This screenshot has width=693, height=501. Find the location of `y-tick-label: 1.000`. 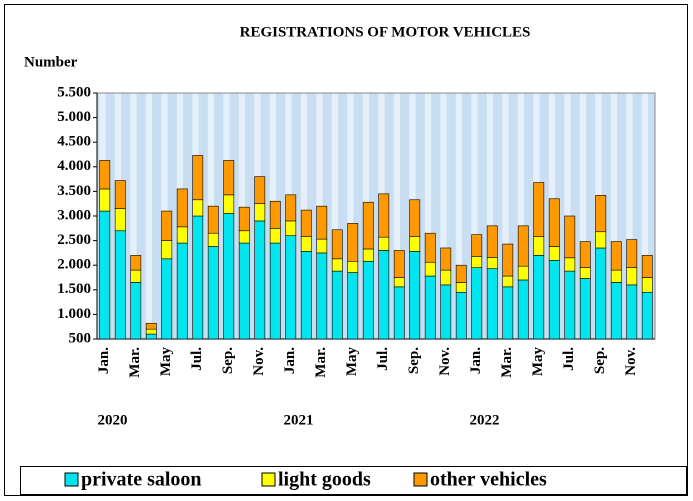

y-tick-label: 1.000 is located at coordinates (74, 314).